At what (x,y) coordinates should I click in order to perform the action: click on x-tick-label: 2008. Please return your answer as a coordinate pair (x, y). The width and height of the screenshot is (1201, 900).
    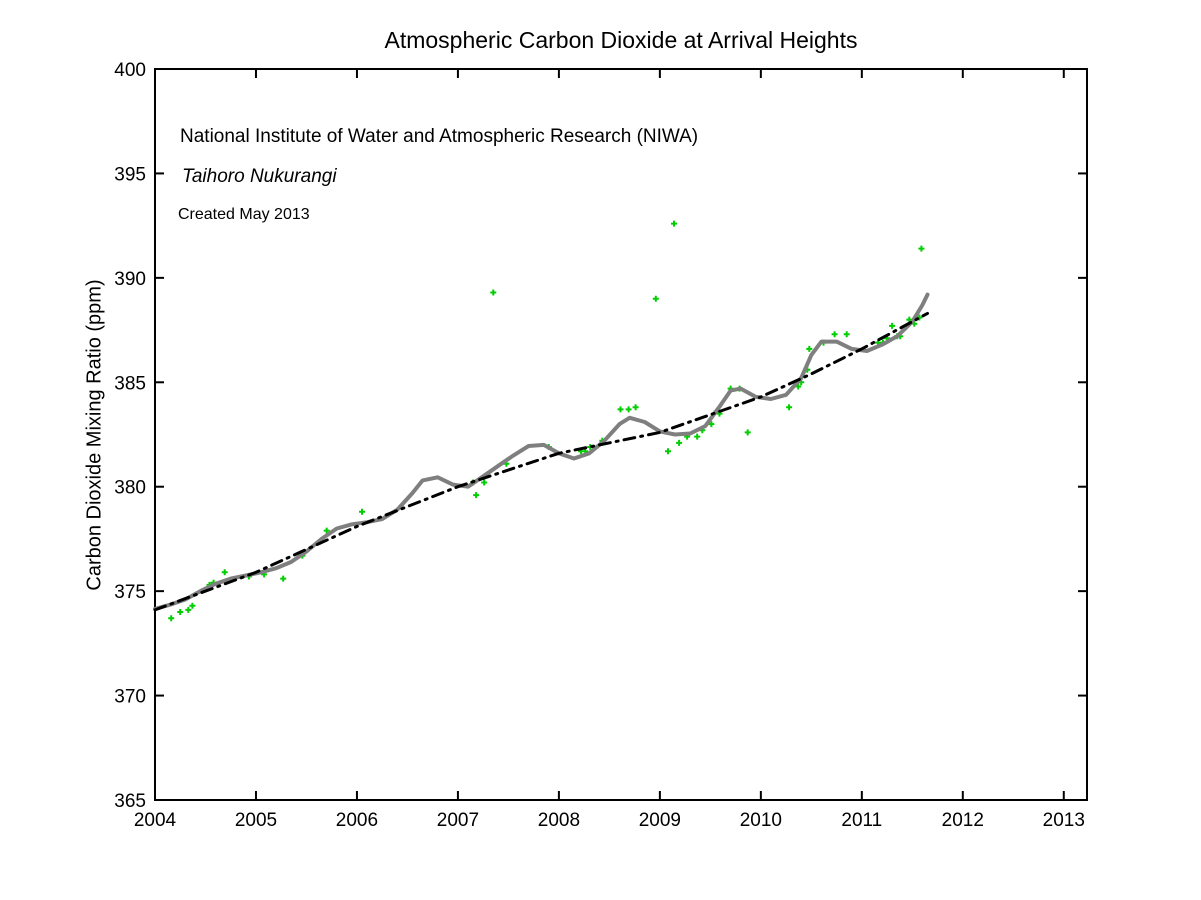
    Looking at the image, I should click on (559, 820).